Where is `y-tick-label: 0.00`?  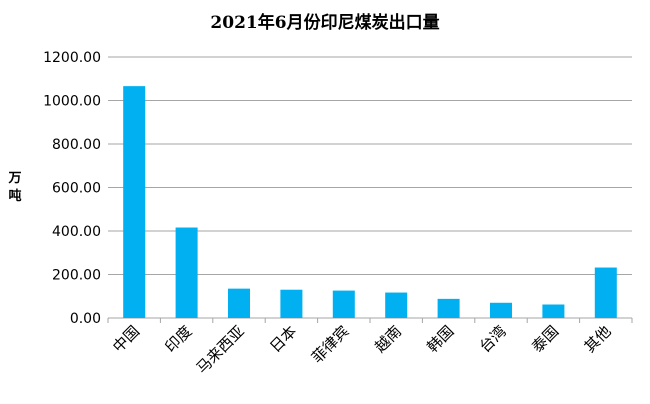
y-tick-label: 0.00 is located at coordinates (85, 319).